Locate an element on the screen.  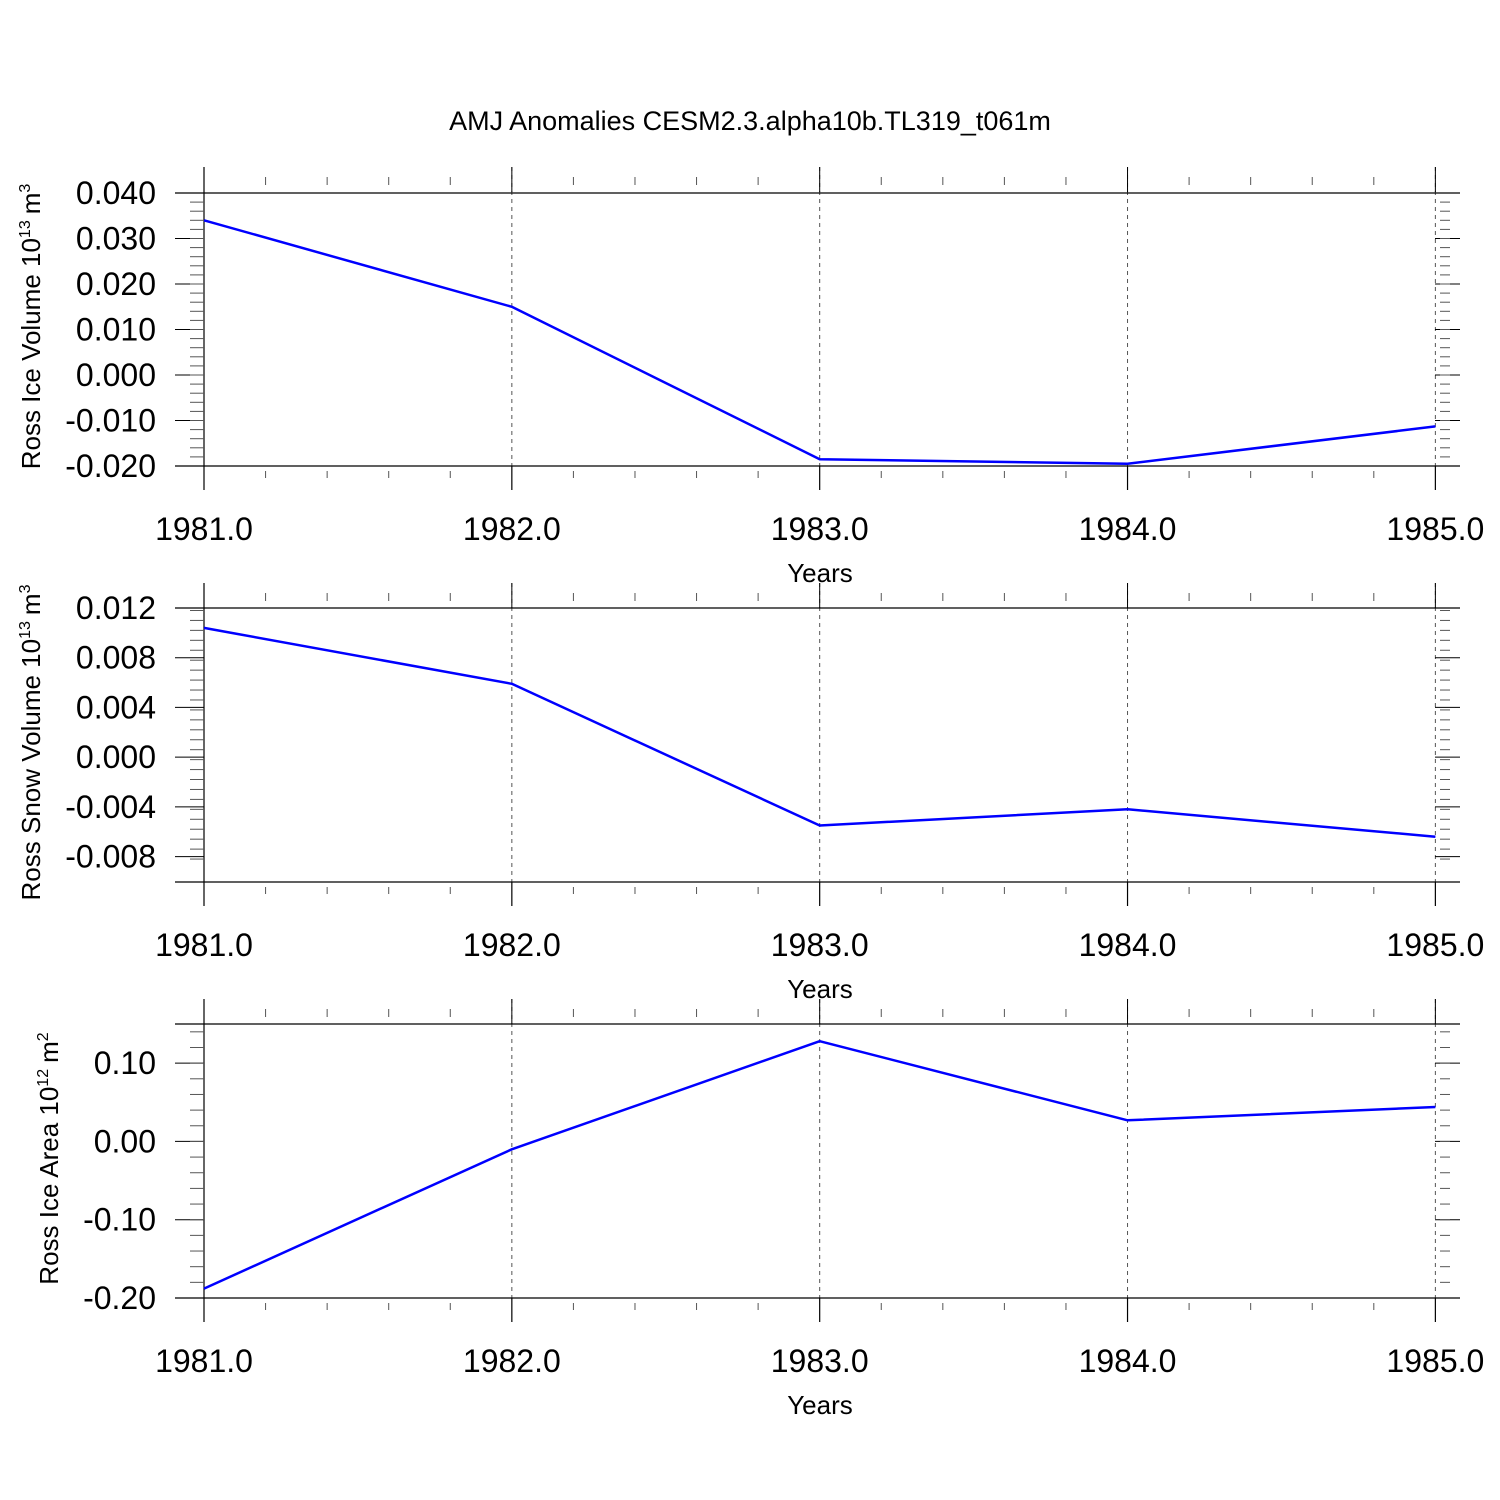
y-tick-label: -0.20 is located at coordinates (119, 1298).